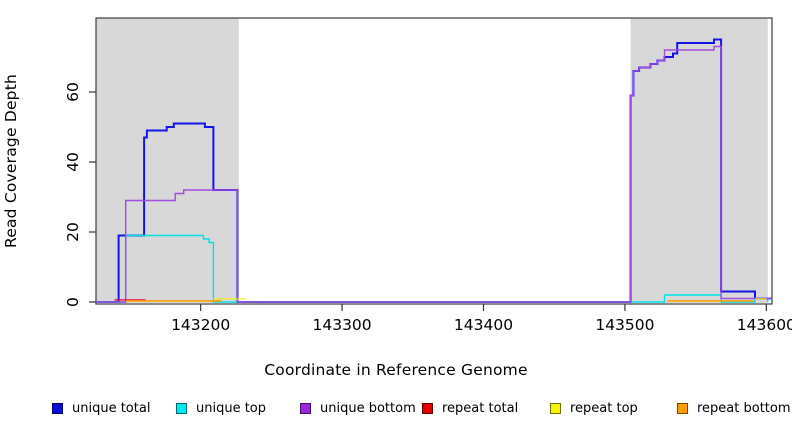 Image resolution: width=792 pixels, height=432 pixels. I want to click on legend-label: unique top, so click(231, 408).